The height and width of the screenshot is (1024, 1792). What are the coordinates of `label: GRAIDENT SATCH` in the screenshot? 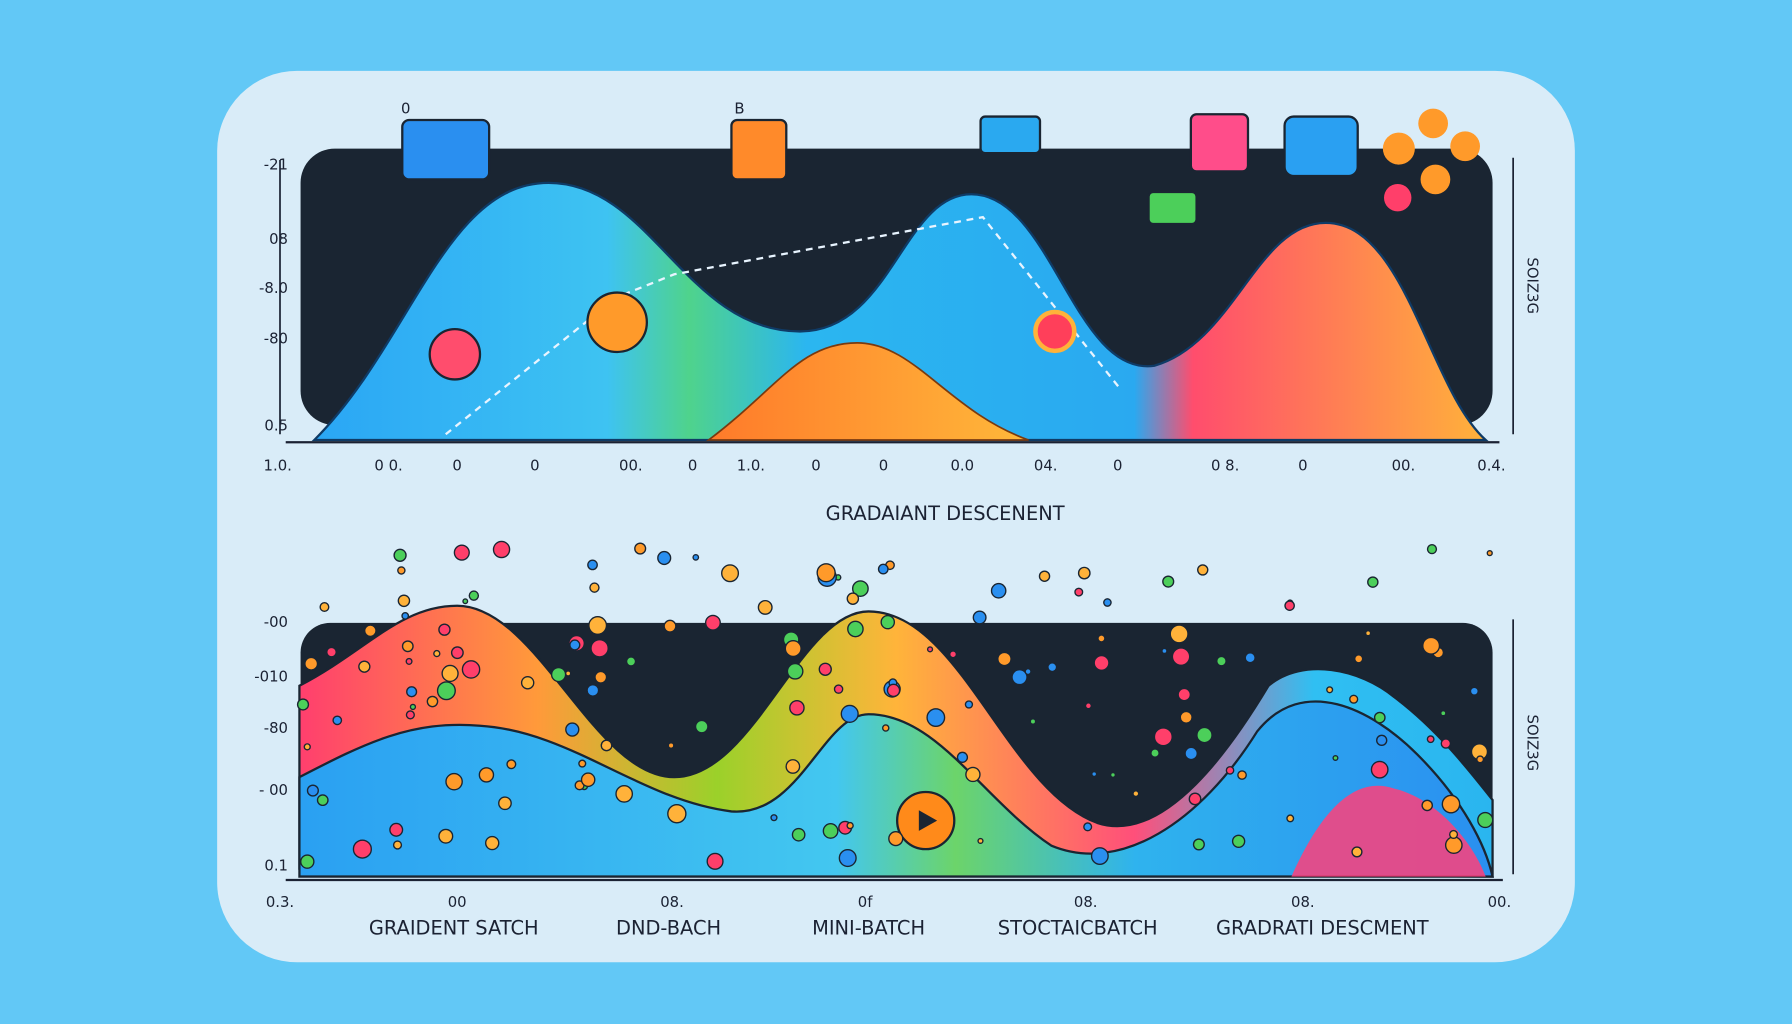 It's located at (454, 928).